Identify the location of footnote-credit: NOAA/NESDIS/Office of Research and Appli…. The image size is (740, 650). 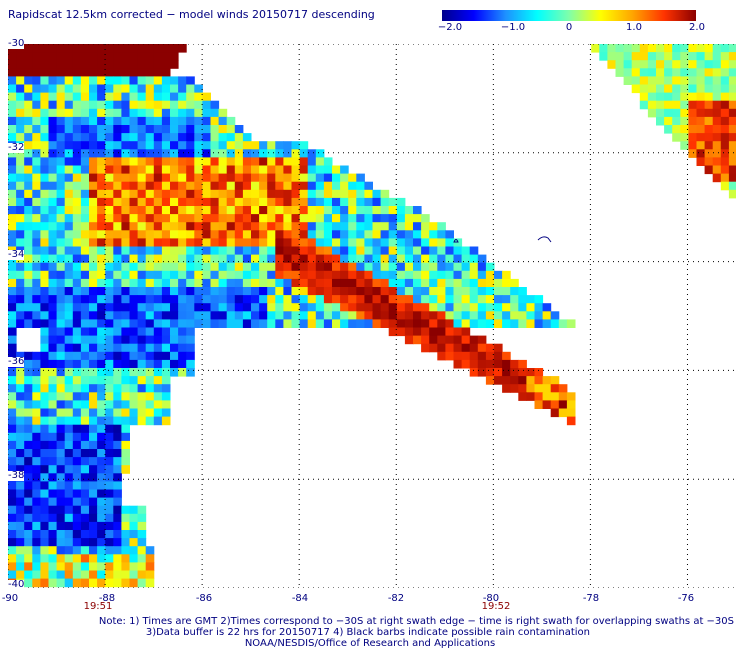
(370, 643).